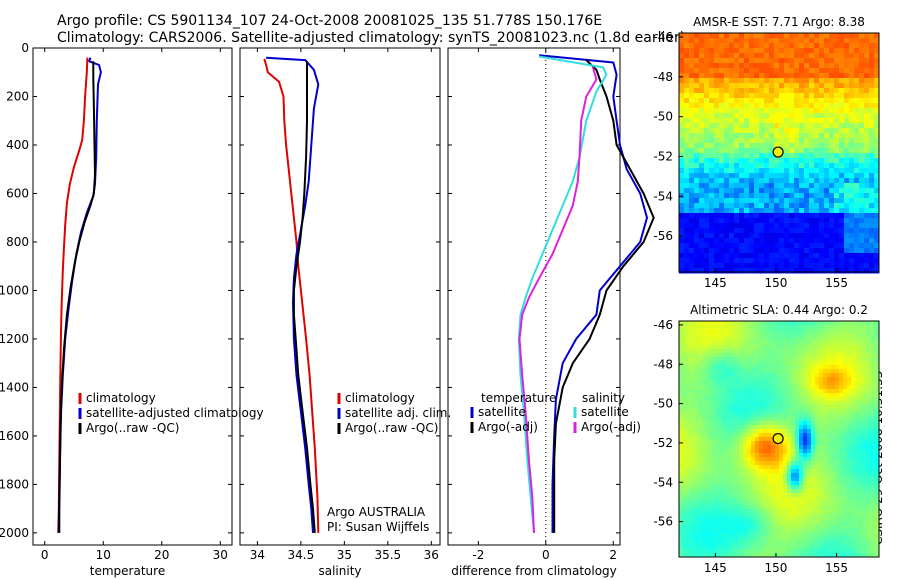 The image size is (900, 580). I want to click on temperature-ytick-label: 400, so click(17, 145).